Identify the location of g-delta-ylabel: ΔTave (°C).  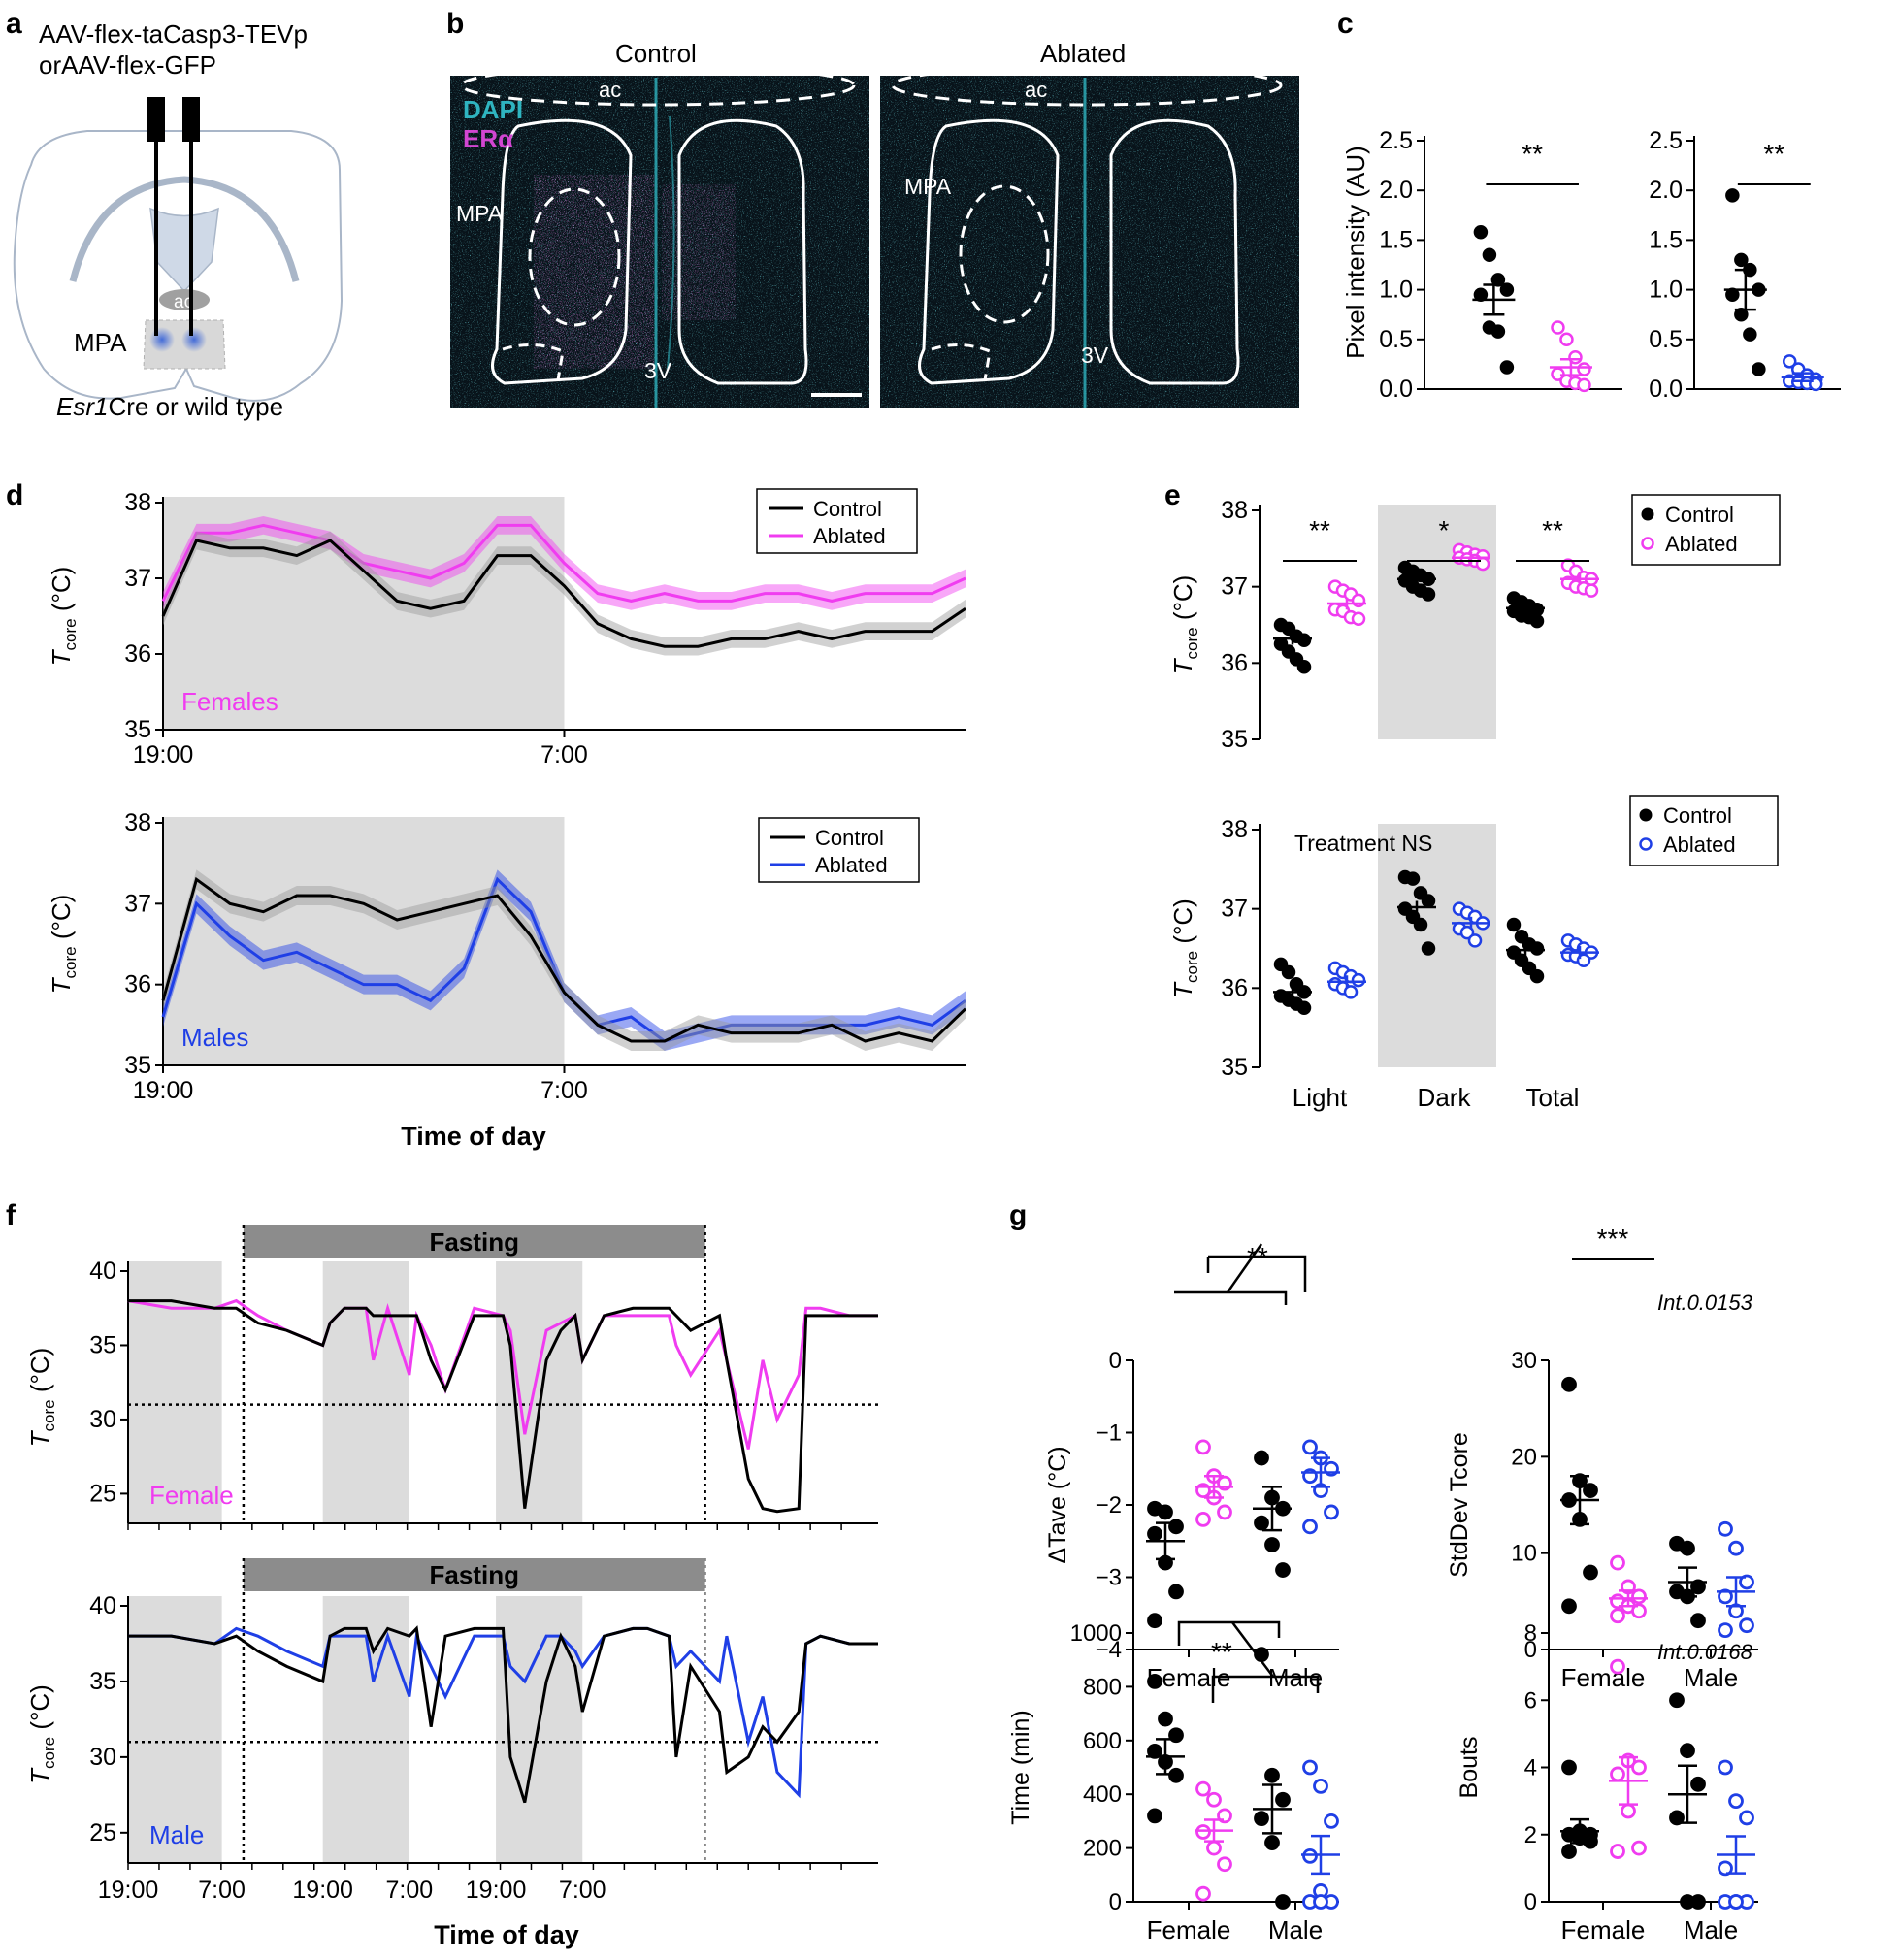
(1057, 1504).